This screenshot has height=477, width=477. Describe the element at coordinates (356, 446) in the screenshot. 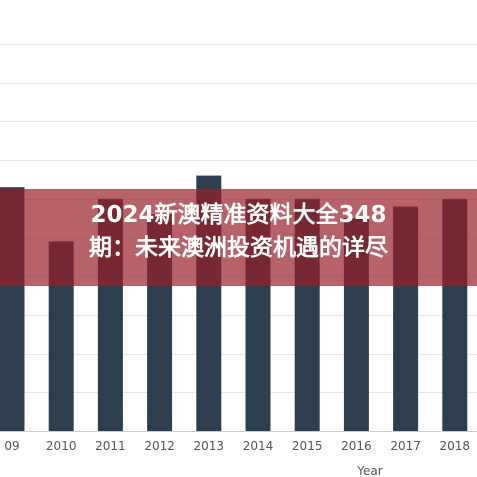

I see `x-tick-label: 2016` at that location.